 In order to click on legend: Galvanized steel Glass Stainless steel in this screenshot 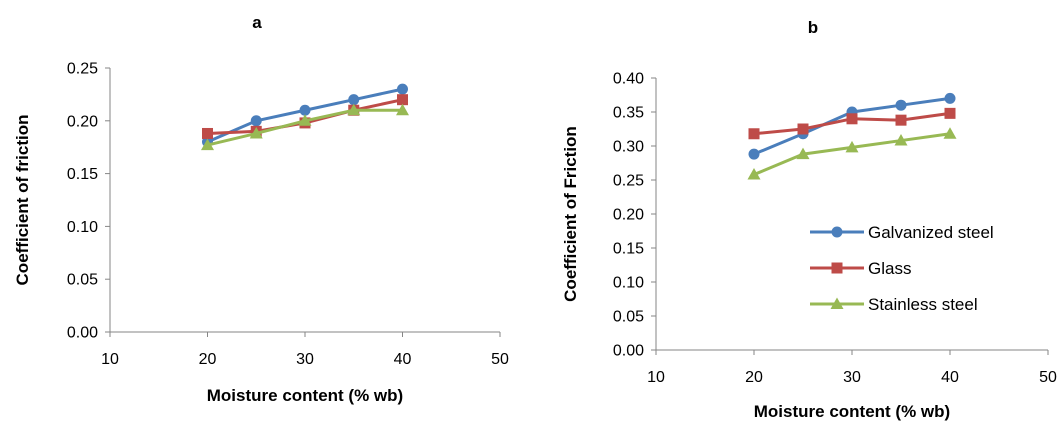, I will do `click(902, 268)`.